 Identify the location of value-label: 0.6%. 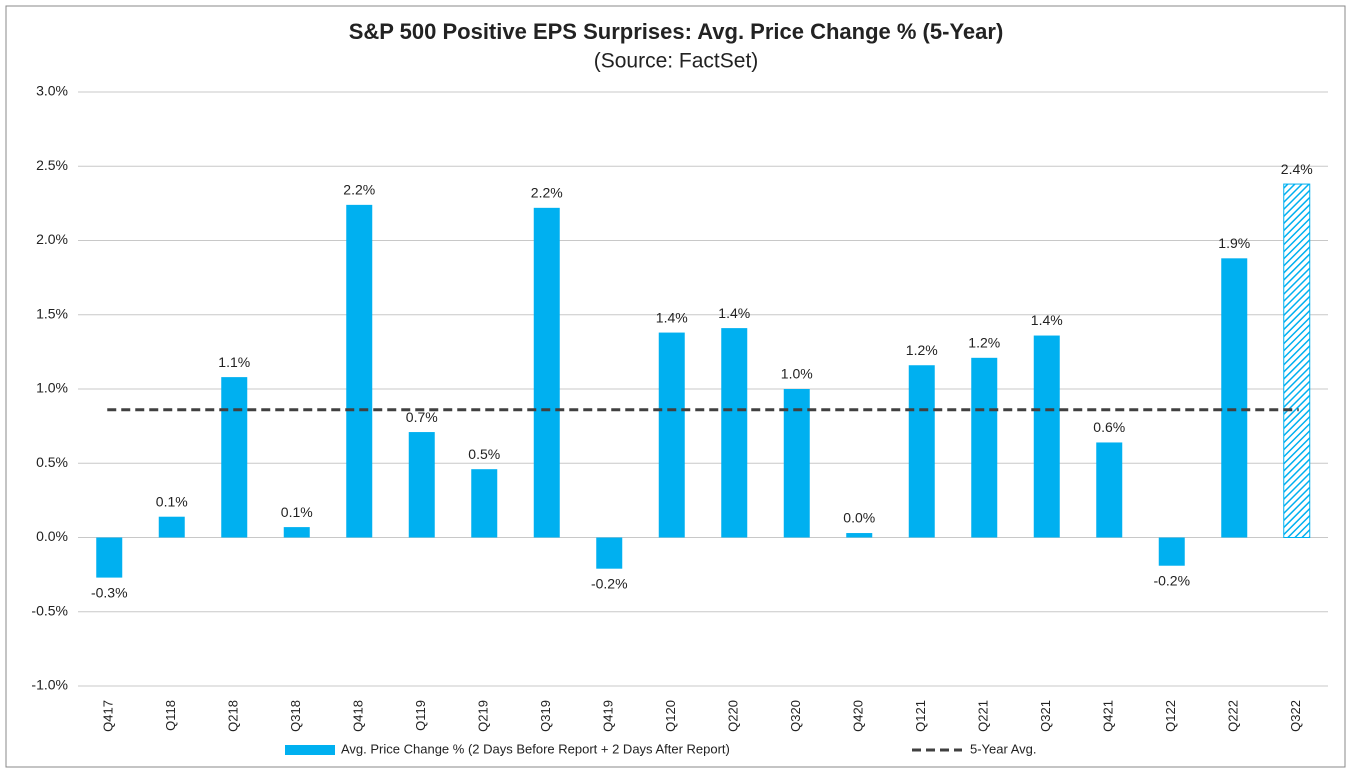
(1109, 427).